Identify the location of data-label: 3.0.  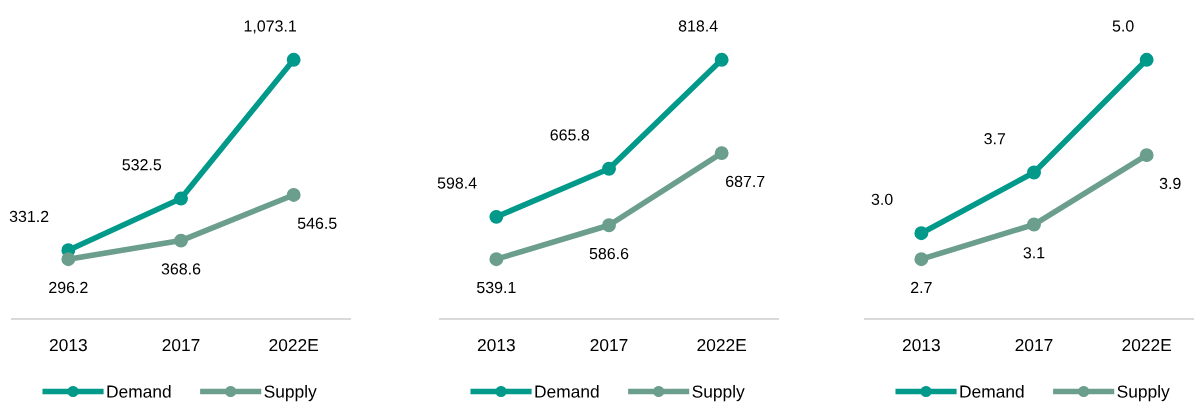
(882, 199).